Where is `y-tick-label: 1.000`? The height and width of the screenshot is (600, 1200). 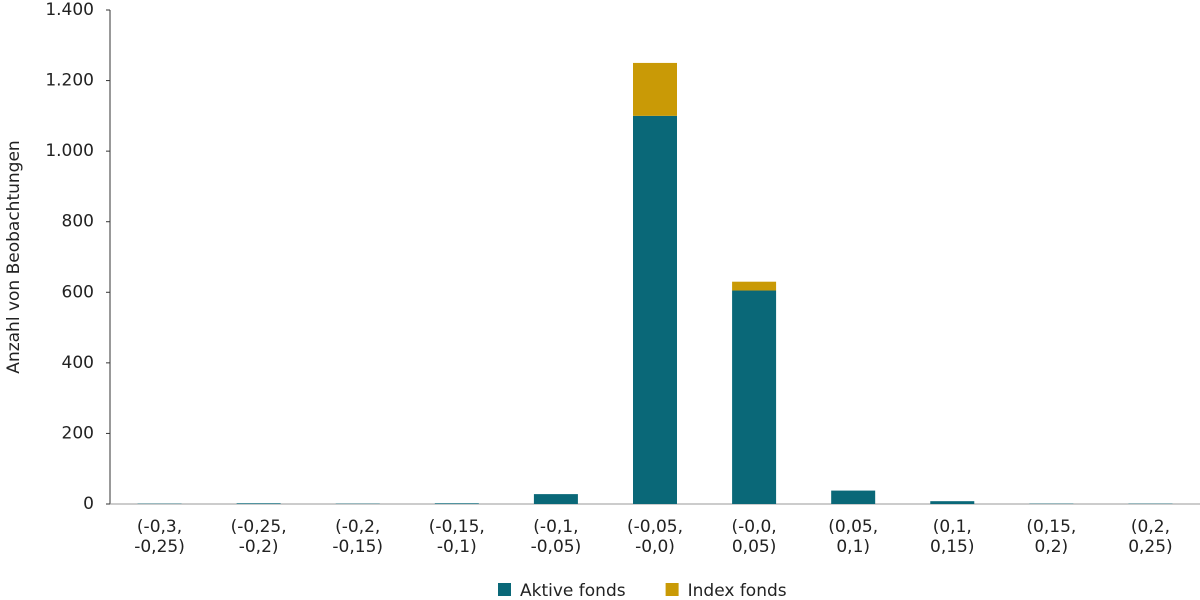
y-tick-label: 1.000 is located at coordinates (69, 151).